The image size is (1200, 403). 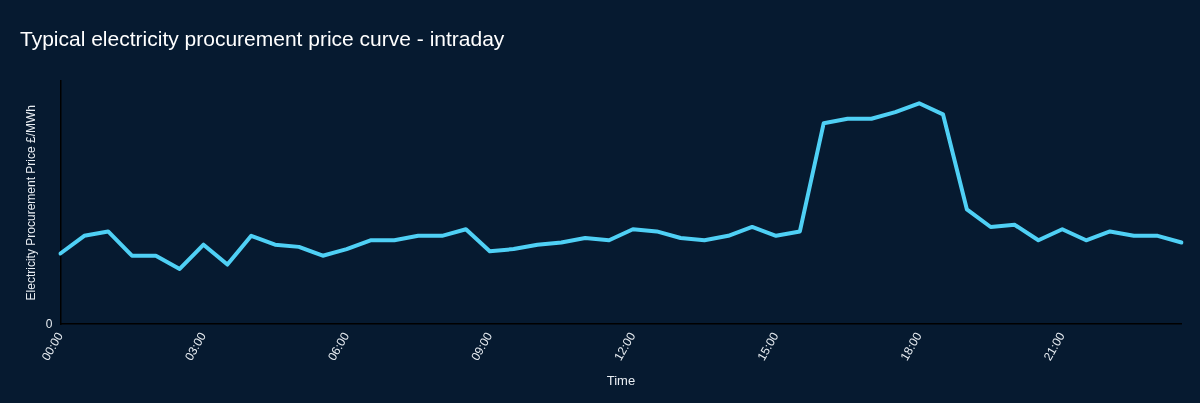 I want to click on x-axis-title: Time, so click(x=621, y=380).